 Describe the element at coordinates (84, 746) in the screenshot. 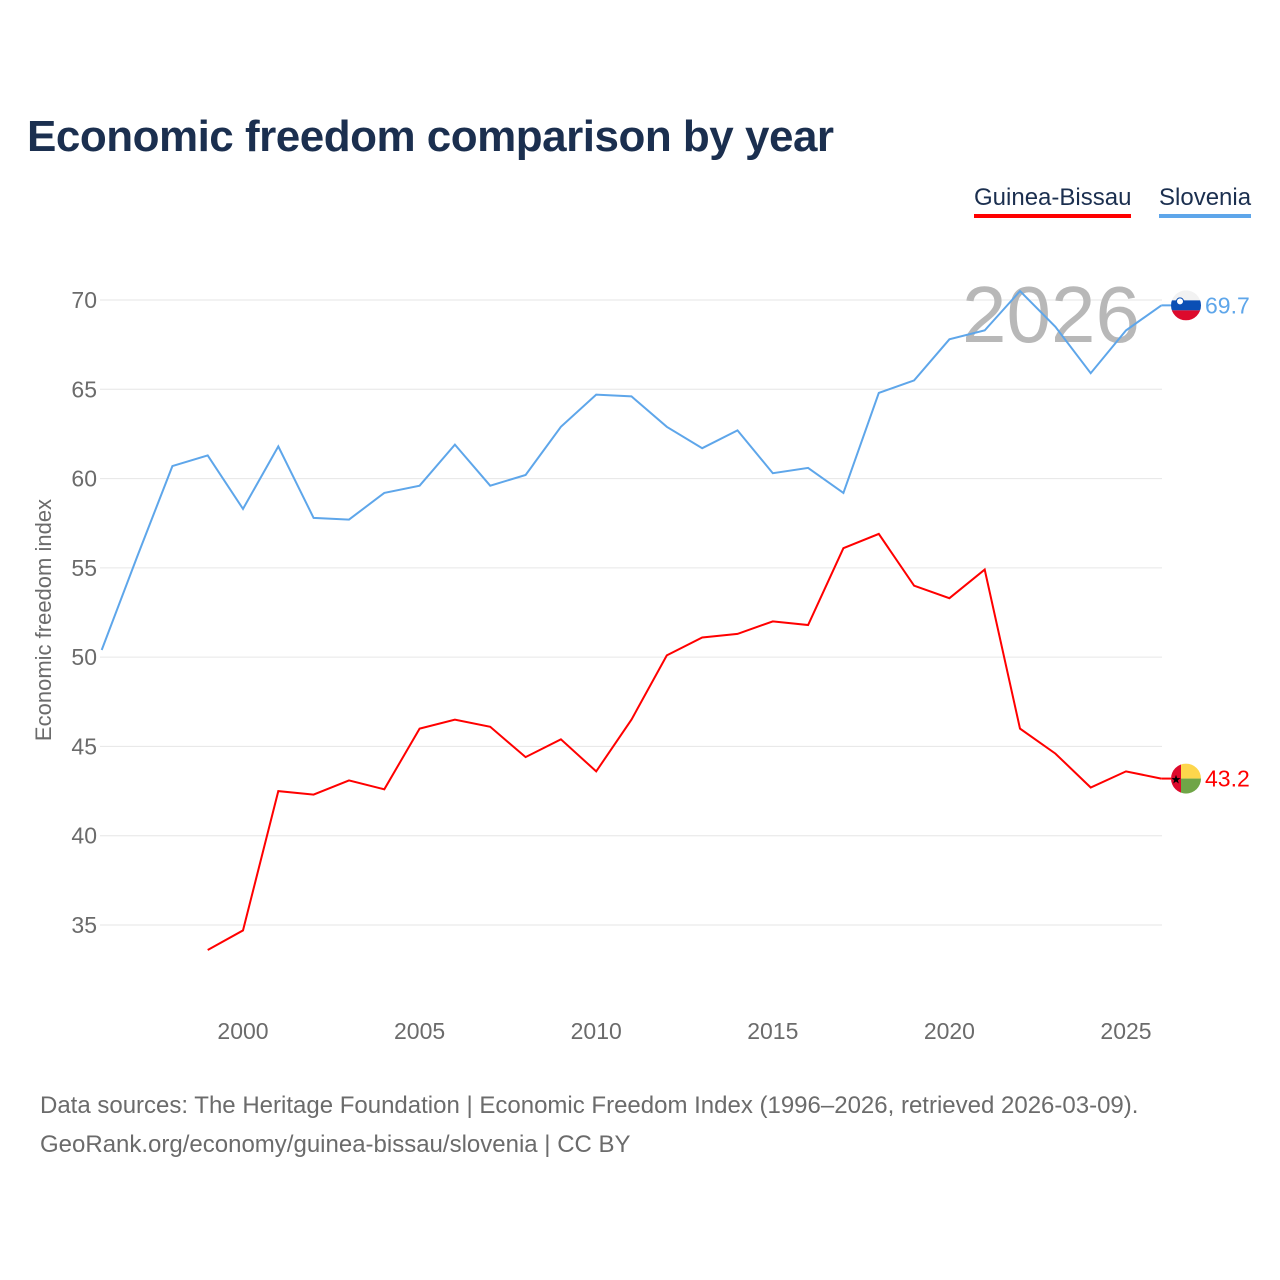

I see `y-tick-label: 45` at that location.